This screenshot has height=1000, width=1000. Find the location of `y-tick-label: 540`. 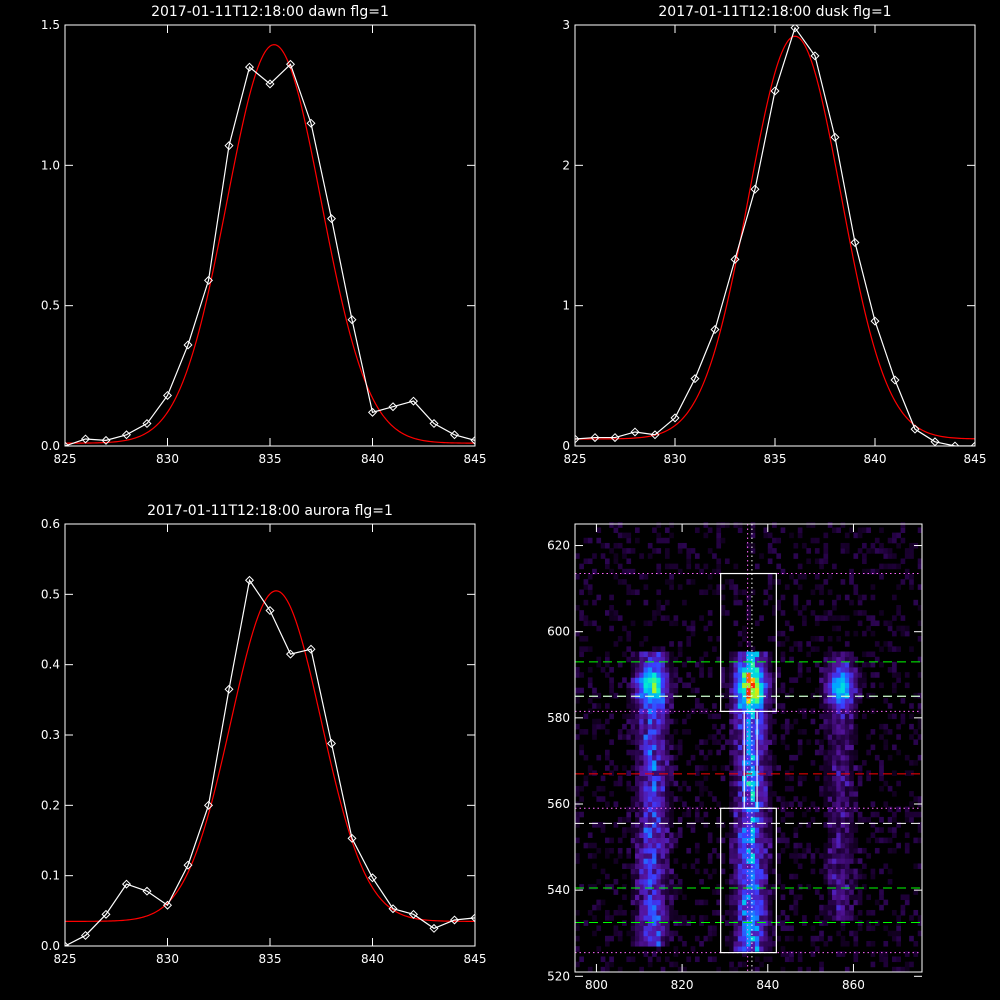

y-tick-label: 540 is located at coordinates (558, 890).